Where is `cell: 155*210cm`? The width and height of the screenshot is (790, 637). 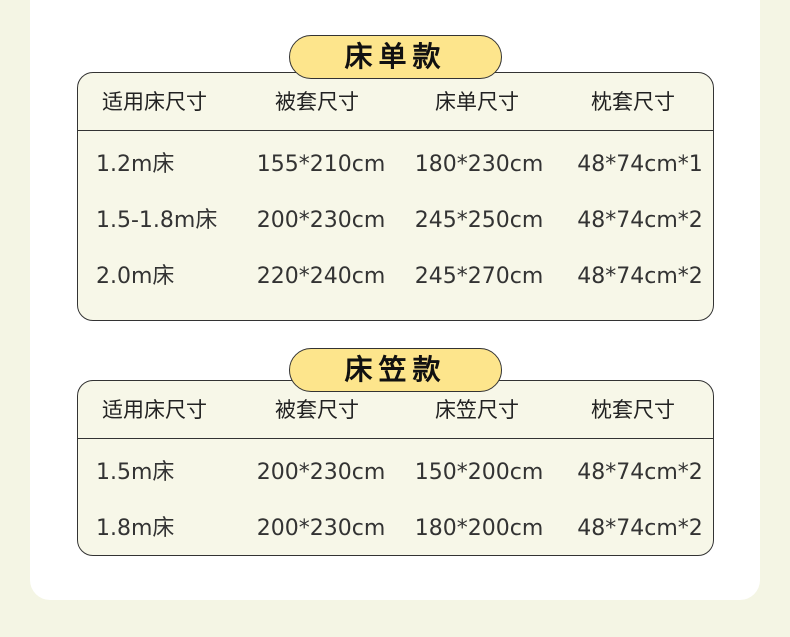 cell: 155*210cm is located at coordinates (321, 164).